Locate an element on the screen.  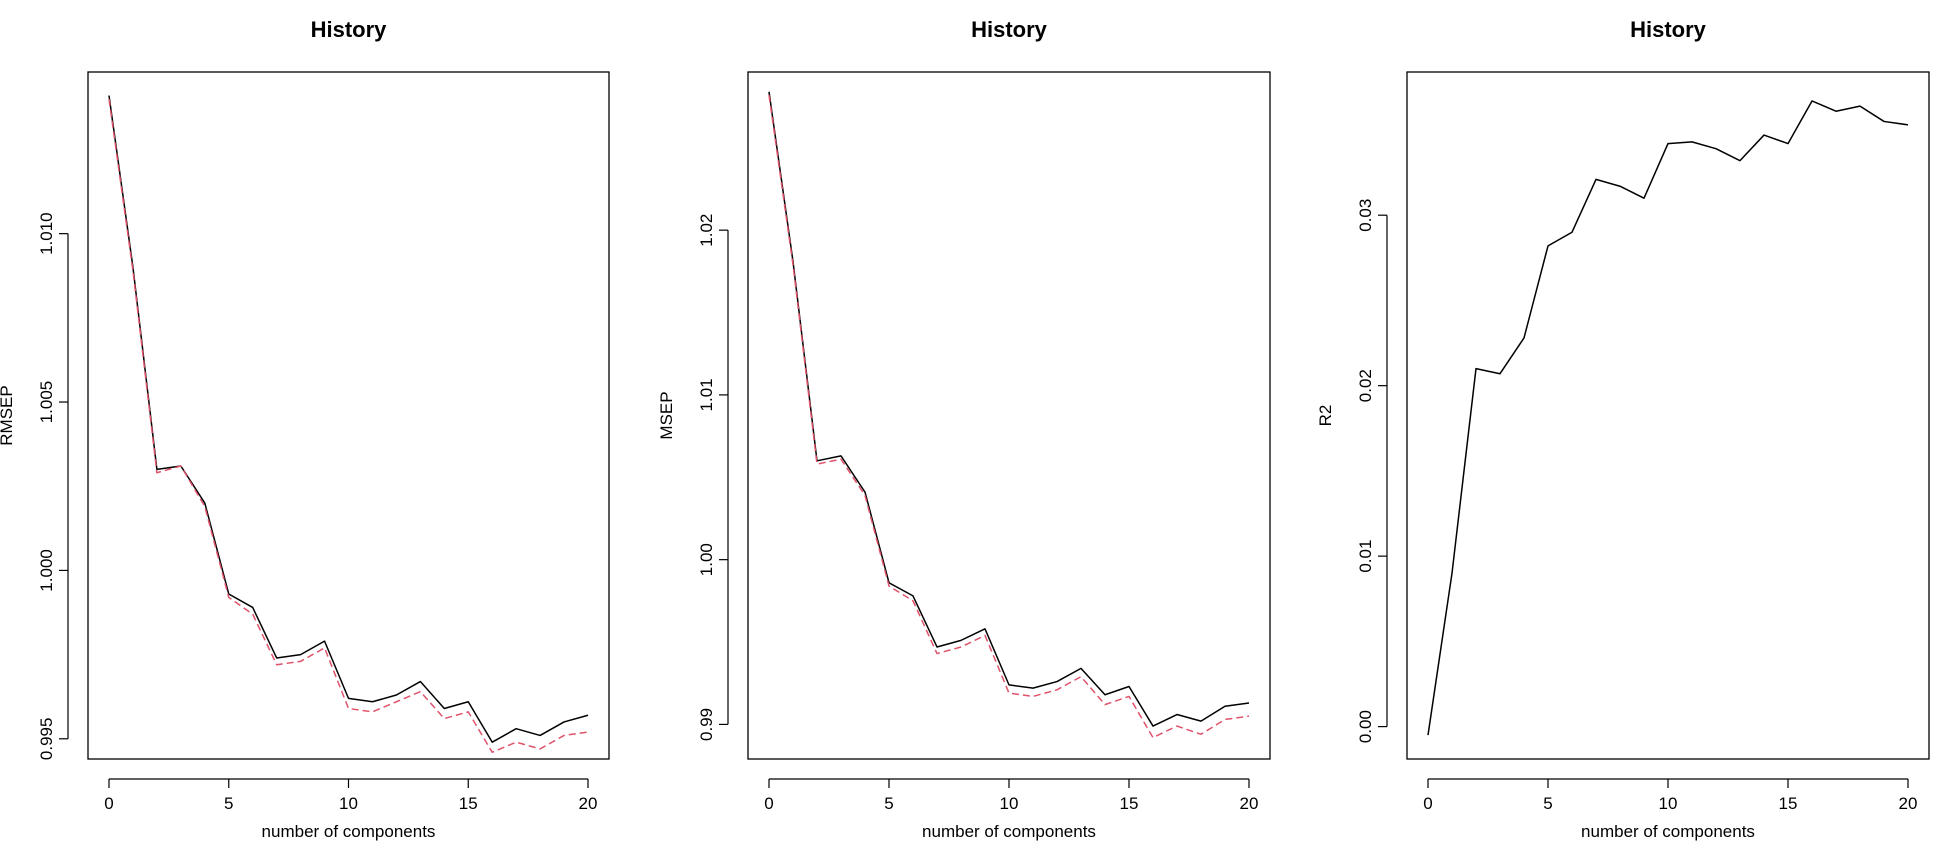
y-axis-title: R2 is located at coordinates (1325, 416).